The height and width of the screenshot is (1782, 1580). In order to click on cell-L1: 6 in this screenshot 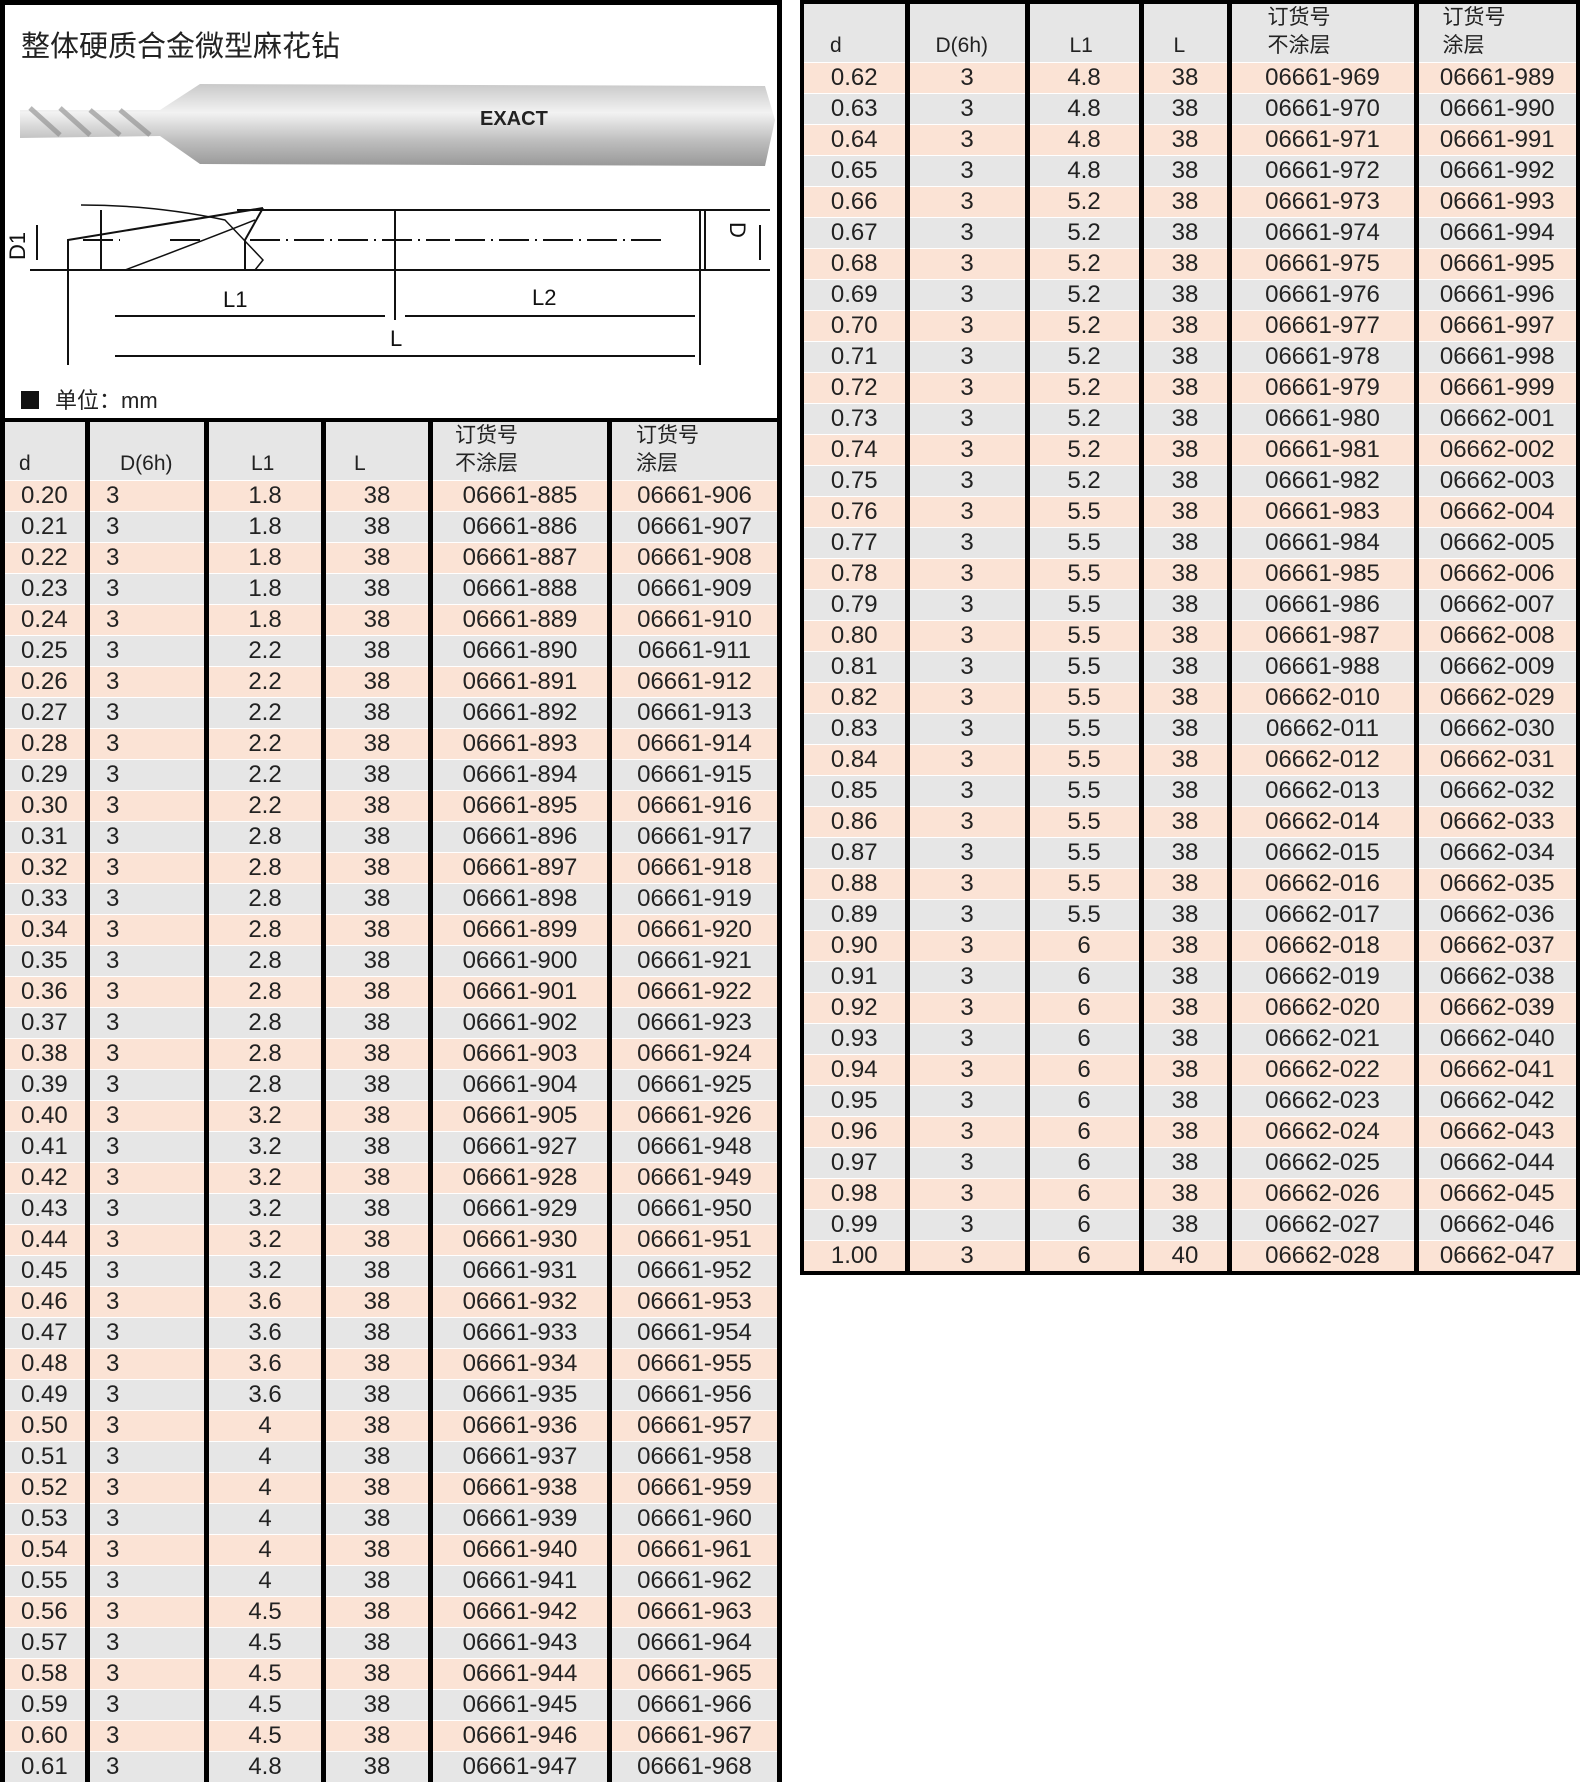, I will do `click(1084, 946)`.